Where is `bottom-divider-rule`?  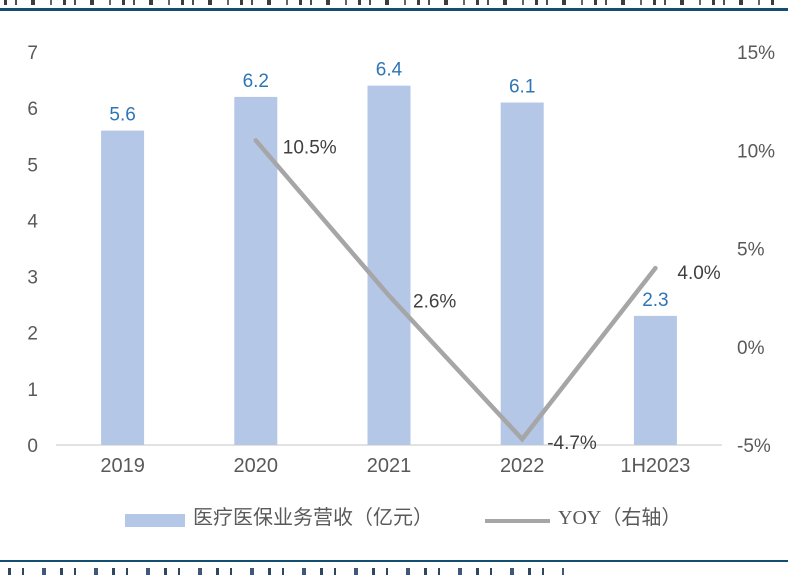
bottom-divider-rule is located at coordinates (394, 561).